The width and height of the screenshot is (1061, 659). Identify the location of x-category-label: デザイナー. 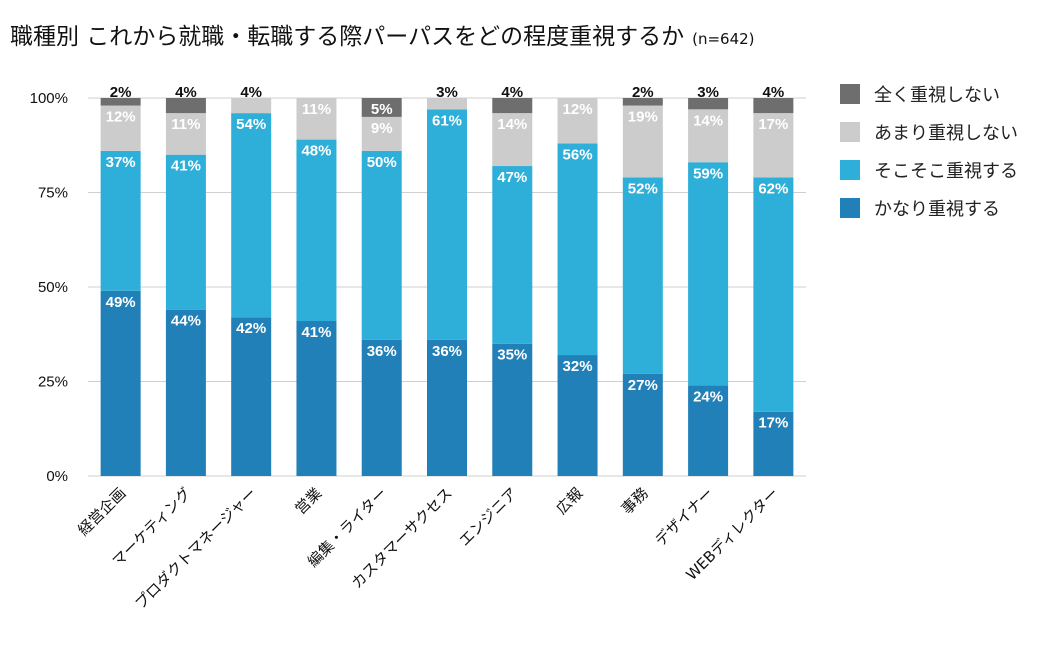
(684, 517).